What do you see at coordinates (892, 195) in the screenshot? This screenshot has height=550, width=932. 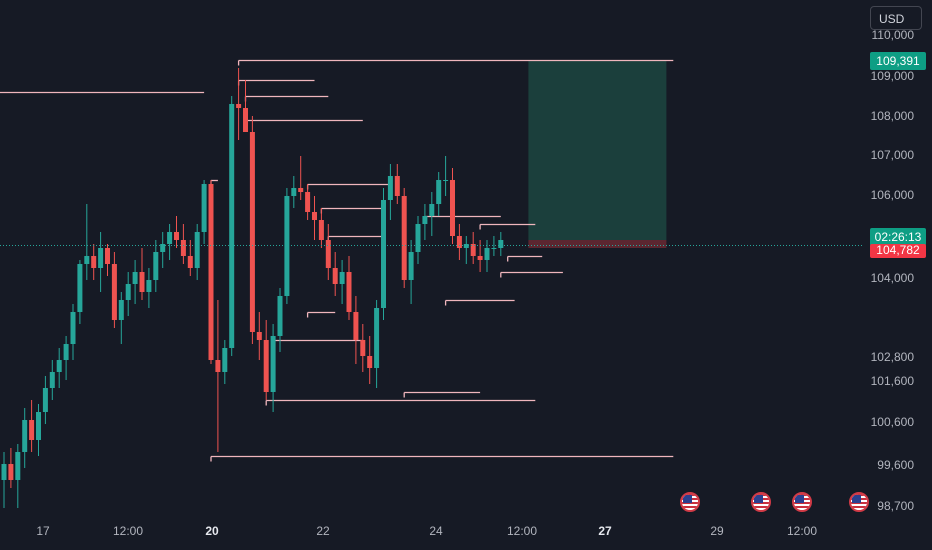 I see `price-tick-label: 106,000` at bounding box center [892, 195].